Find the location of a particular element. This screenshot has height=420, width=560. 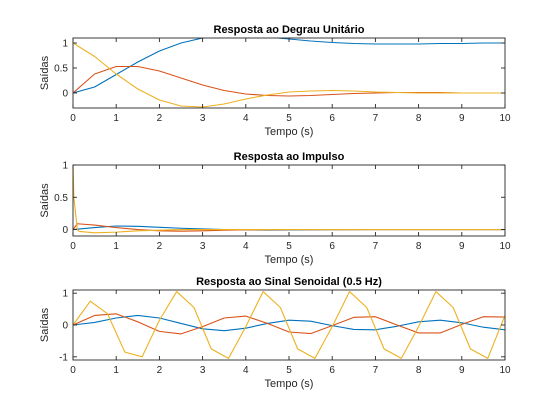

chart-title: Resposta ao Degrau Unitário is located at coordinates (289, 30).